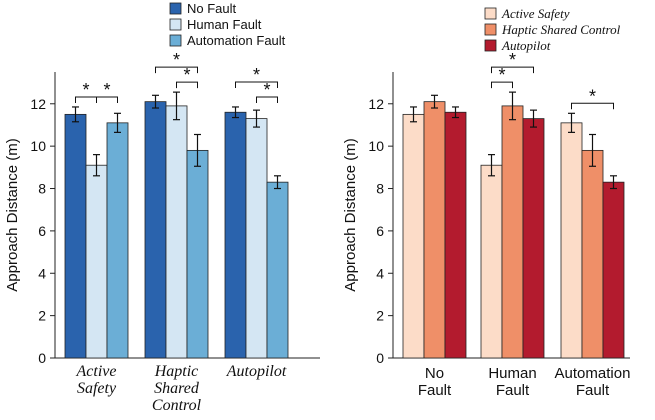 Image resolution: width=655 pixels, height=420 pixels. I want to click on category-label: Haptic, so click(176, 371).